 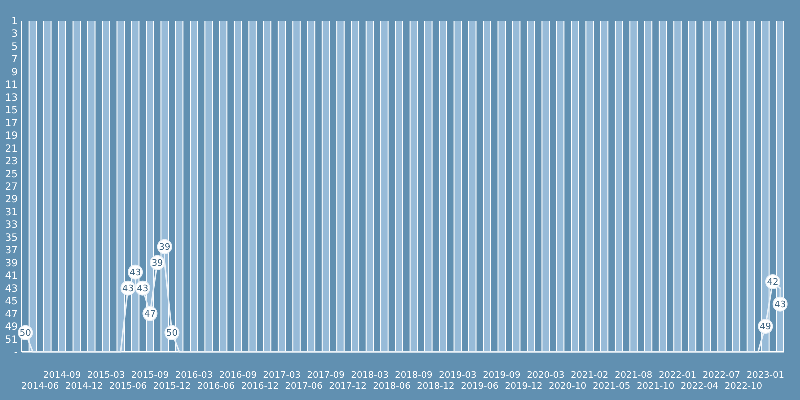 What do you see at coordinates (502, 376) in the screenshot?
I see `x-tick-label: 2019-09` at bounding box center [502, 376].